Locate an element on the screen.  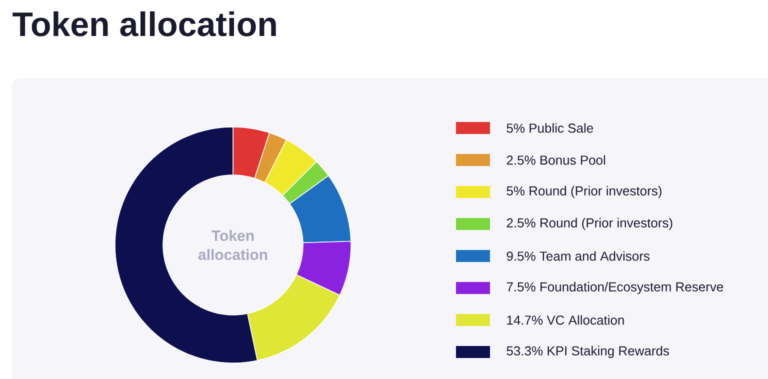
legend-label: 2.5% Bonus Pool is located at coordinates (556, 160).